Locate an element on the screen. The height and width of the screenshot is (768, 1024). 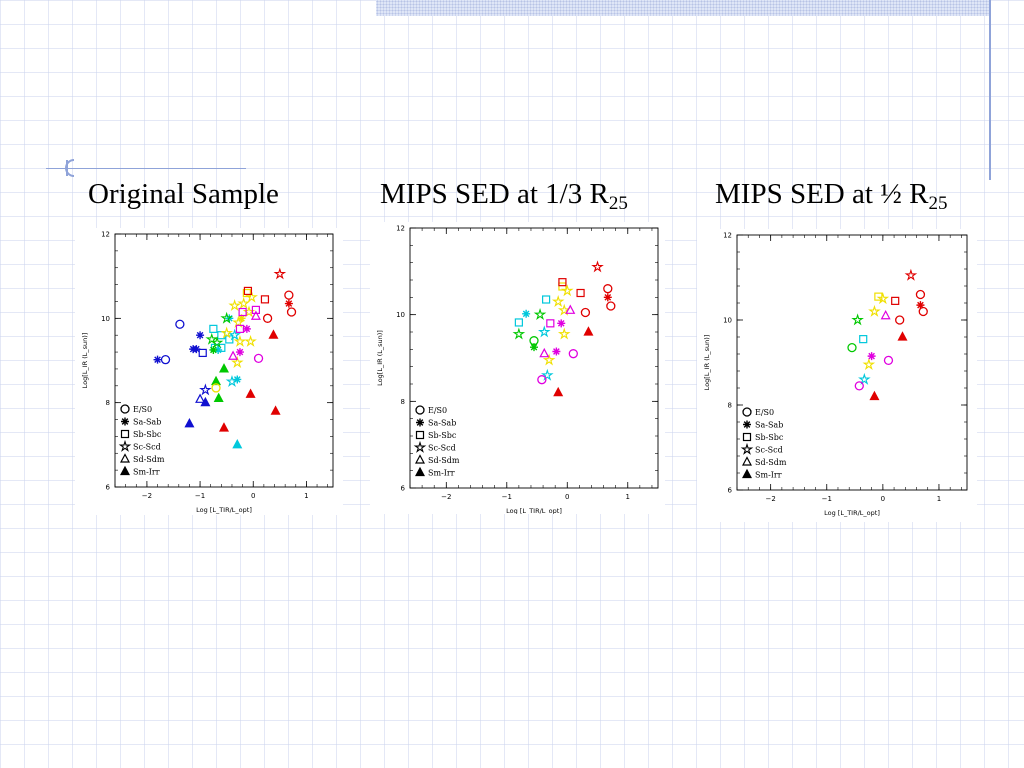
legend-label: Sm-Irr is located at coordinates (146, 472).